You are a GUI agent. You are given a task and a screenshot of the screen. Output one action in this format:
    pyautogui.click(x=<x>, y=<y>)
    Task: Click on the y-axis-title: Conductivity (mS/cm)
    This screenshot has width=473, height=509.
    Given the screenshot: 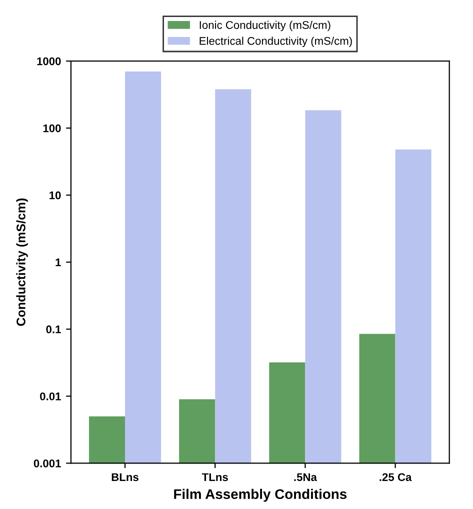 What is the action you would take?
    pyautogui.click(x=22, y=262)
    